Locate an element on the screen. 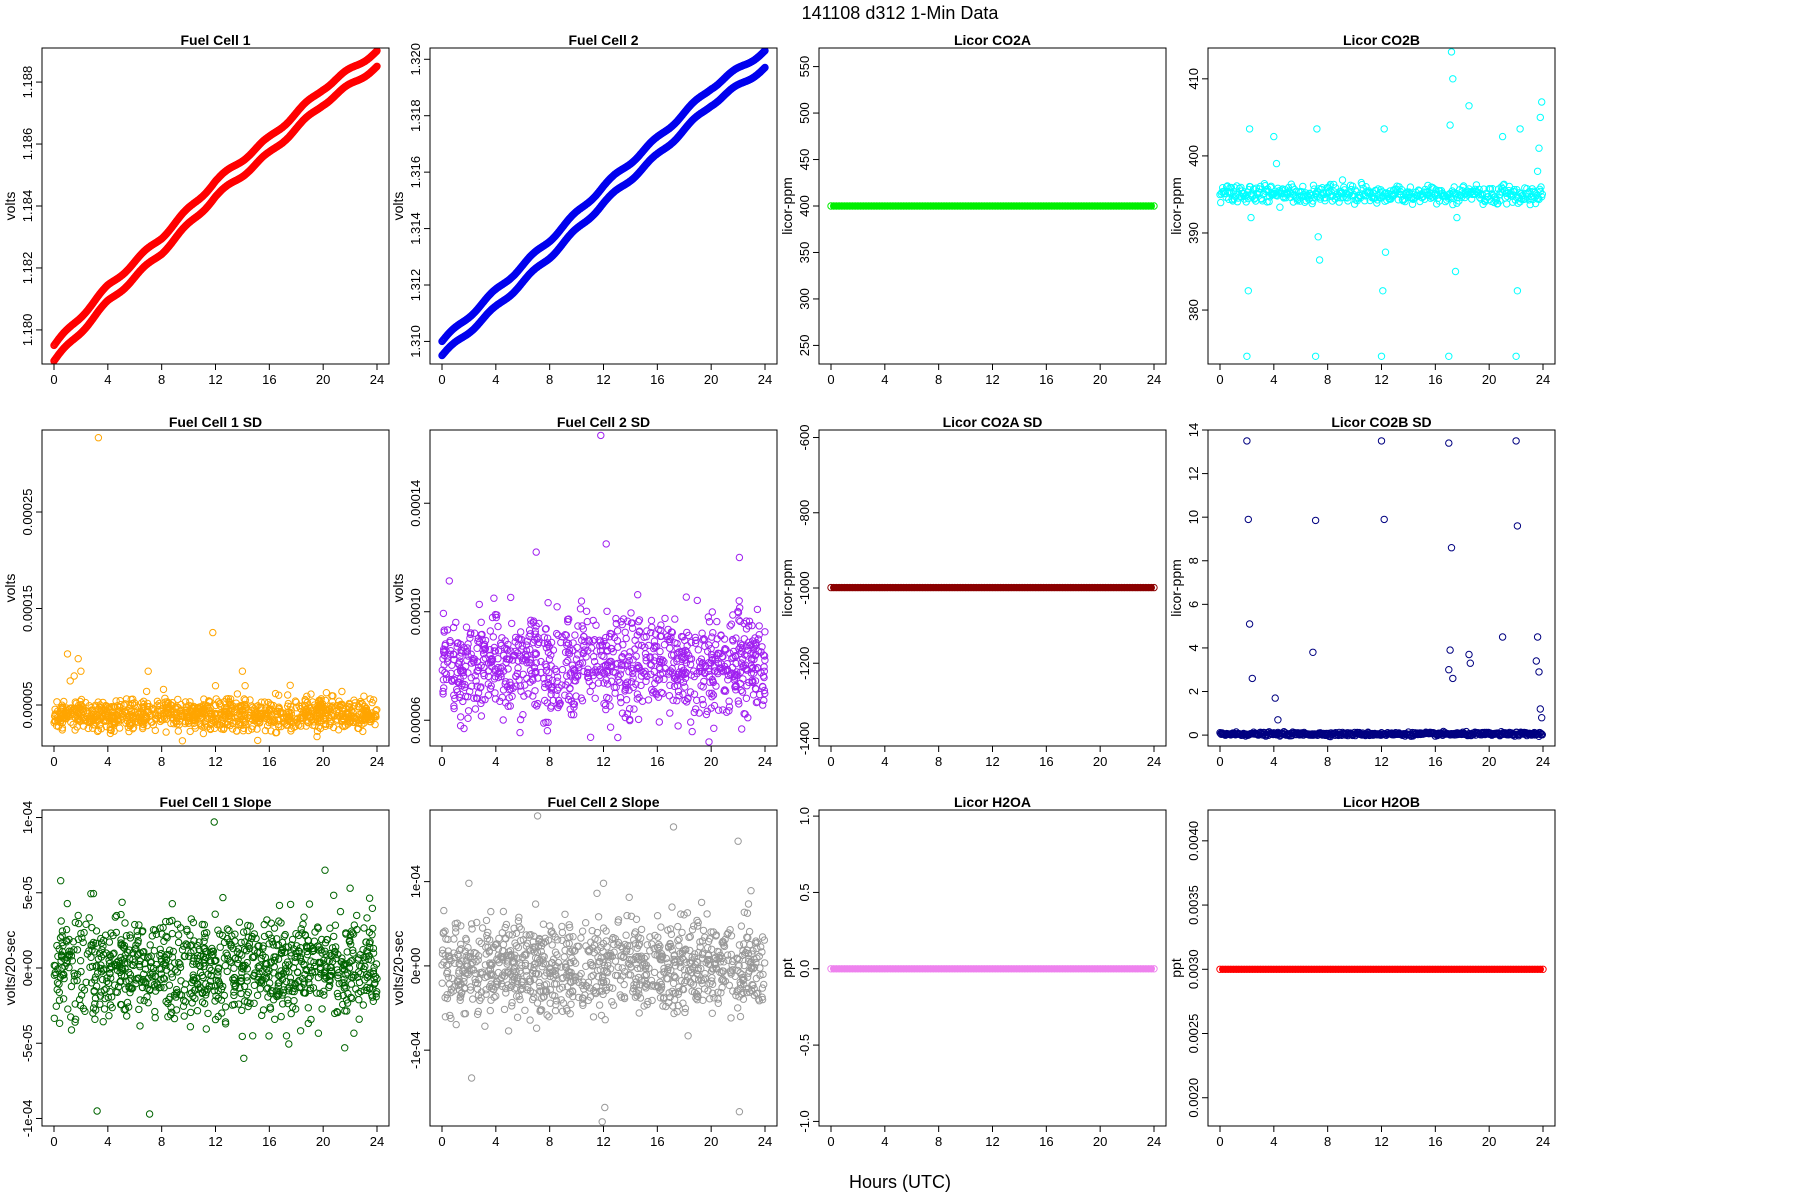  y-tick-label: 550 is located at coordinates (804, 67).